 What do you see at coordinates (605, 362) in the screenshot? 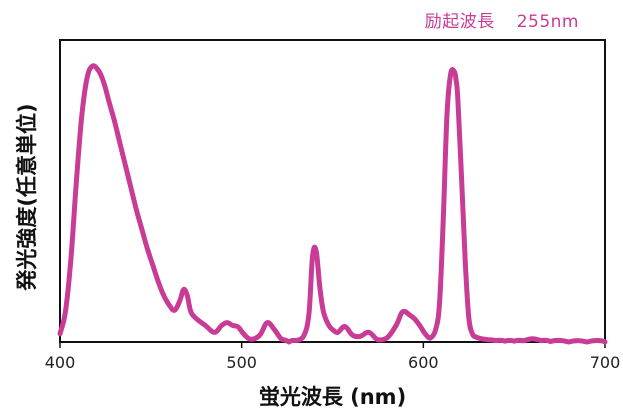
I see `x-tick-label-700: 700` at bounding box center [605, 362].